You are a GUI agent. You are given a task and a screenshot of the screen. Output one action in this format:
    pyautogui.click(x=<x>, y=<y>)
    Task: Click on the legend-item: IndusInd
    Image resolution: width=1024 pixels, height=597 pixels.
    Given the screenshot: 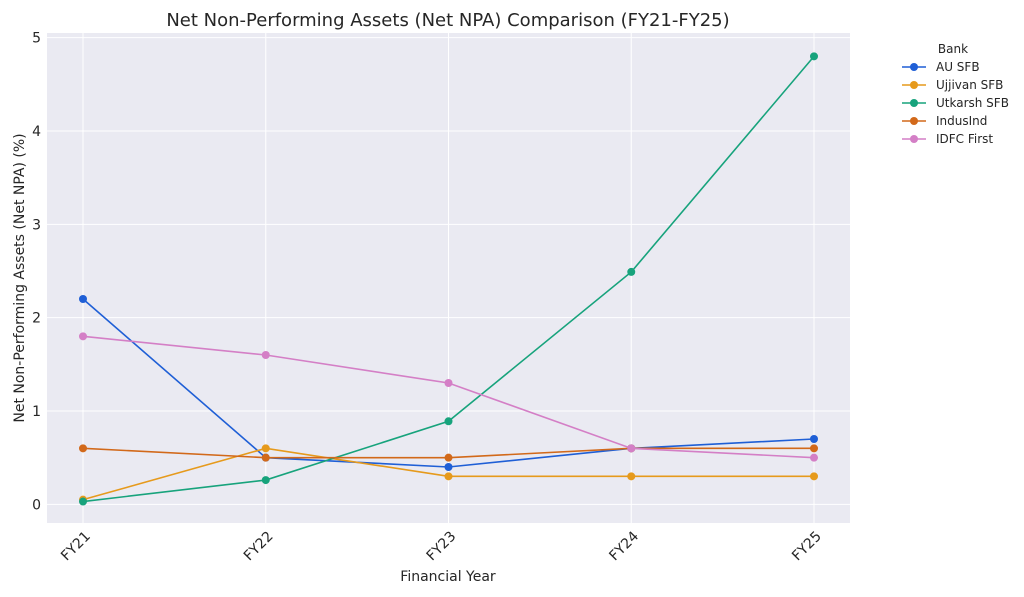 What is the action you would take?
    pyautogui.click(x=944, y=121)
    